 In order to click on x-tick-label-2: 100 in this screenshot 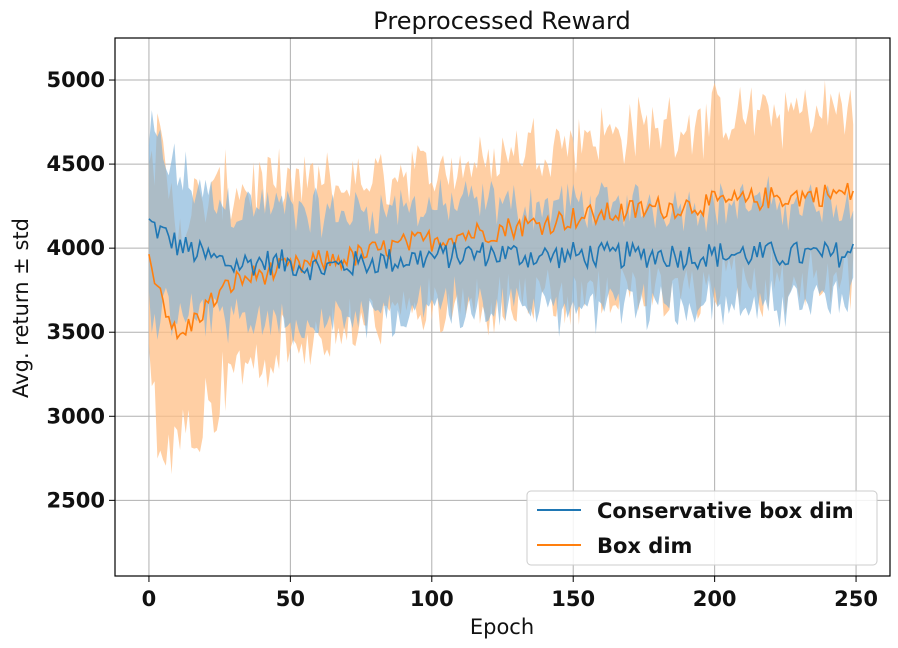, I will do `click(432, 599)`.